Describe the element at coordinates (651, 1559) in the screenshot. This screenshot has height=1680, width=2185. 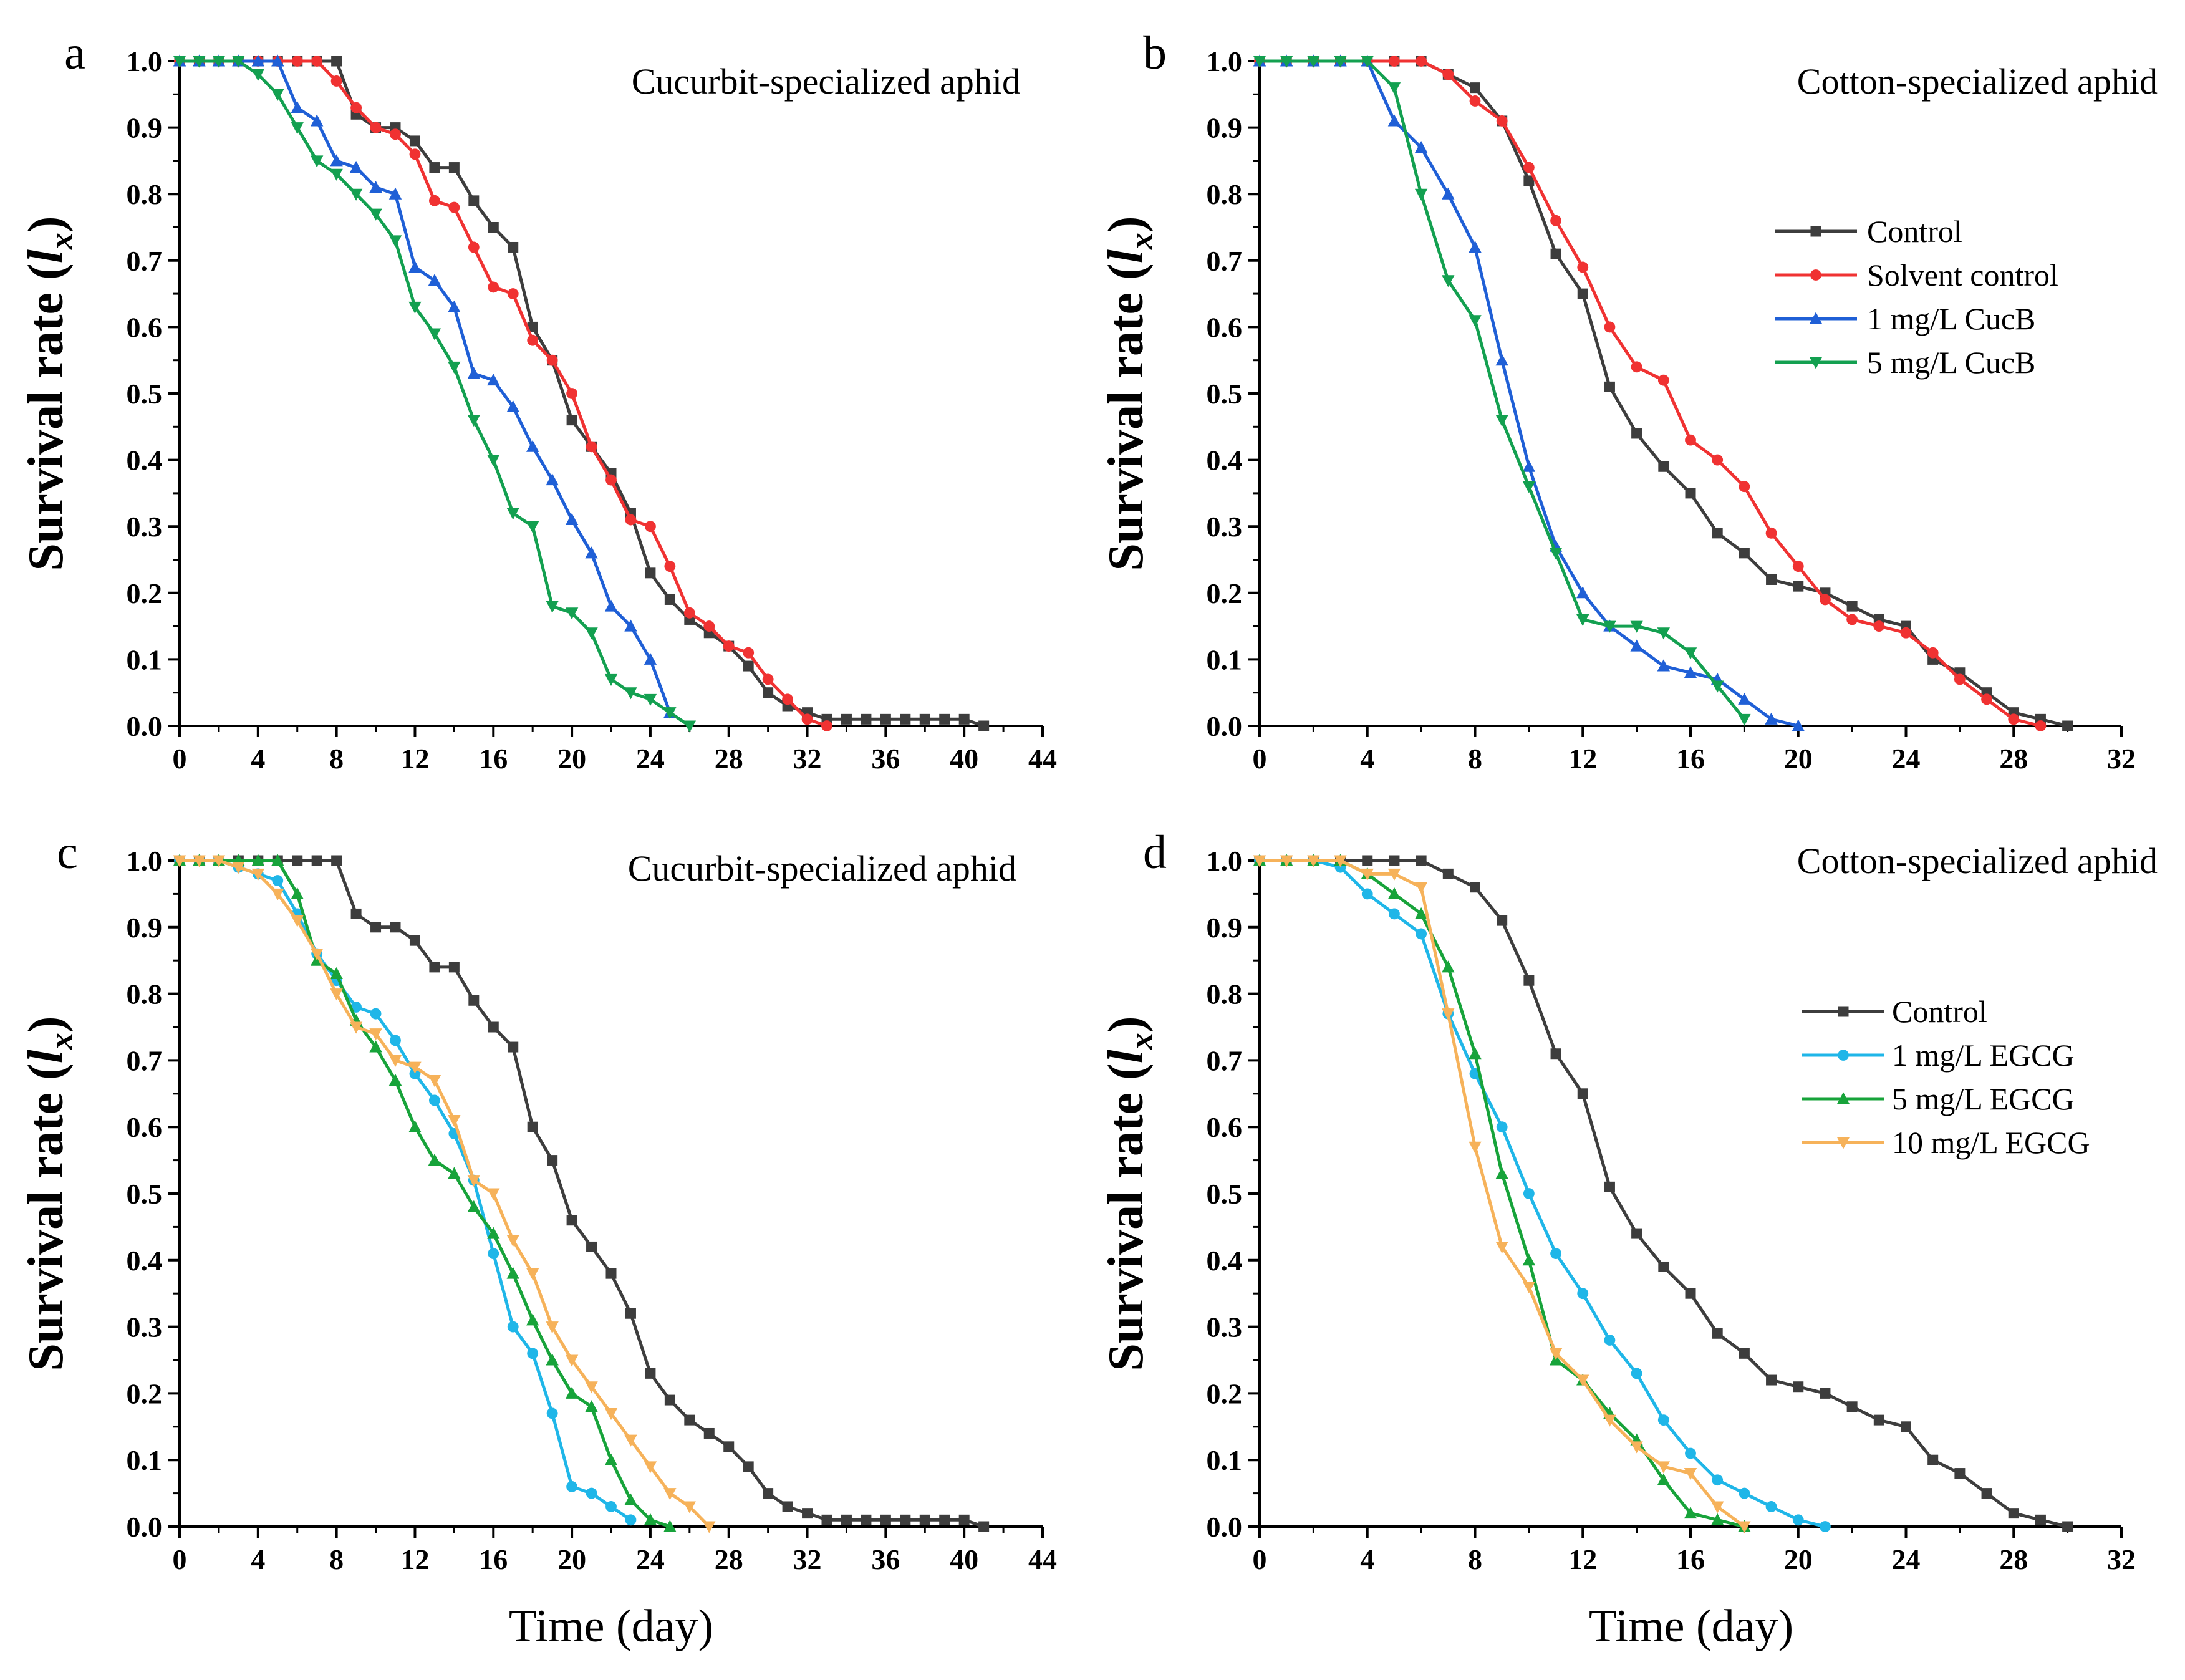
I see `x-tick-label: 24` at that location.